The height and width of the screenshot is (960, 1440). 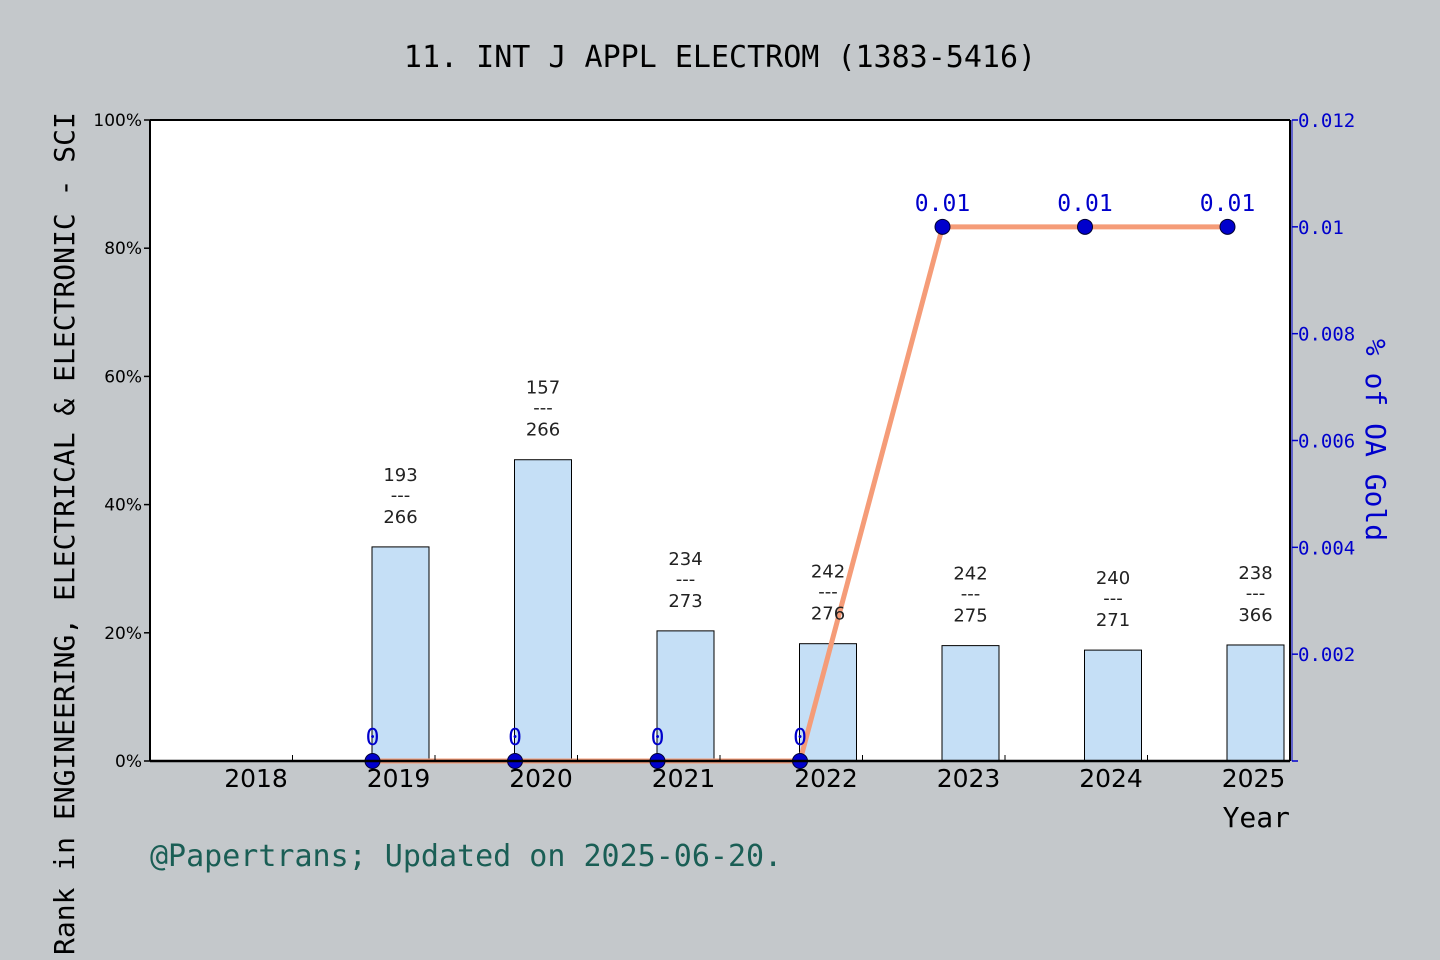 What do you see at coordinates (400, 475) in the screenshot?
I see `bar-label-rank-2019: 193` at bounding box center [400, 475].